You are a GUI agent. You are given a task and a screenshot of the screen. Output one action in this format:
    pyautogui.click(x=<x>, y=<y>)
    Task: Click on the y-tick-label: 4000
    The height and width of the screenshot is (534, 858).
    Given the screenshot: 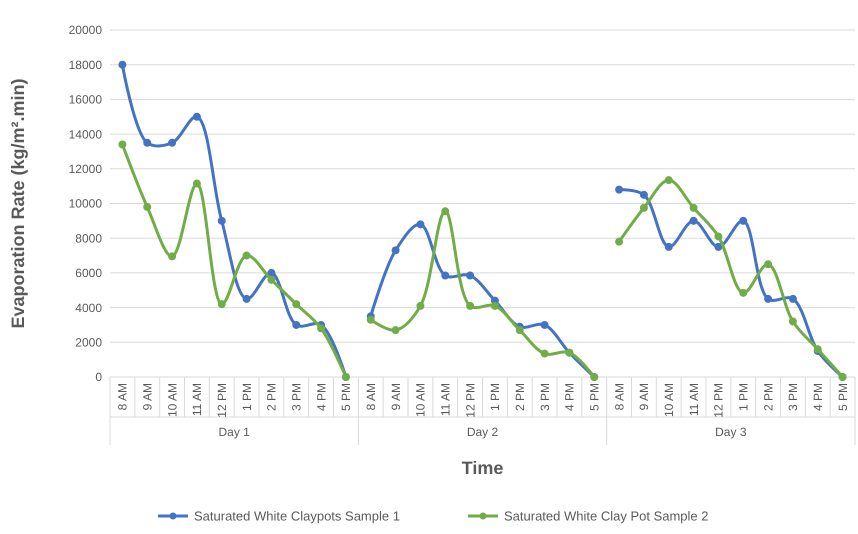 What is the action you would take?
    pyautogui.click(x=88, y=307)
    